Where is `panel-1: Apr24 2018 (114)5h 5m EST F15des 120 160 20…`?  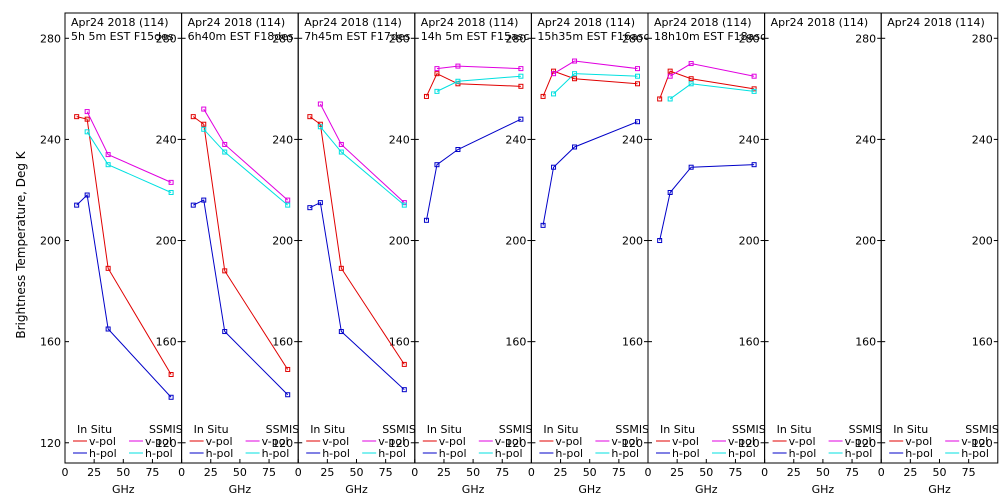
panel-1: Apr24 2018 (114)5h 5m EST F15des 120 160 20… is located at coordinates (111, 254).